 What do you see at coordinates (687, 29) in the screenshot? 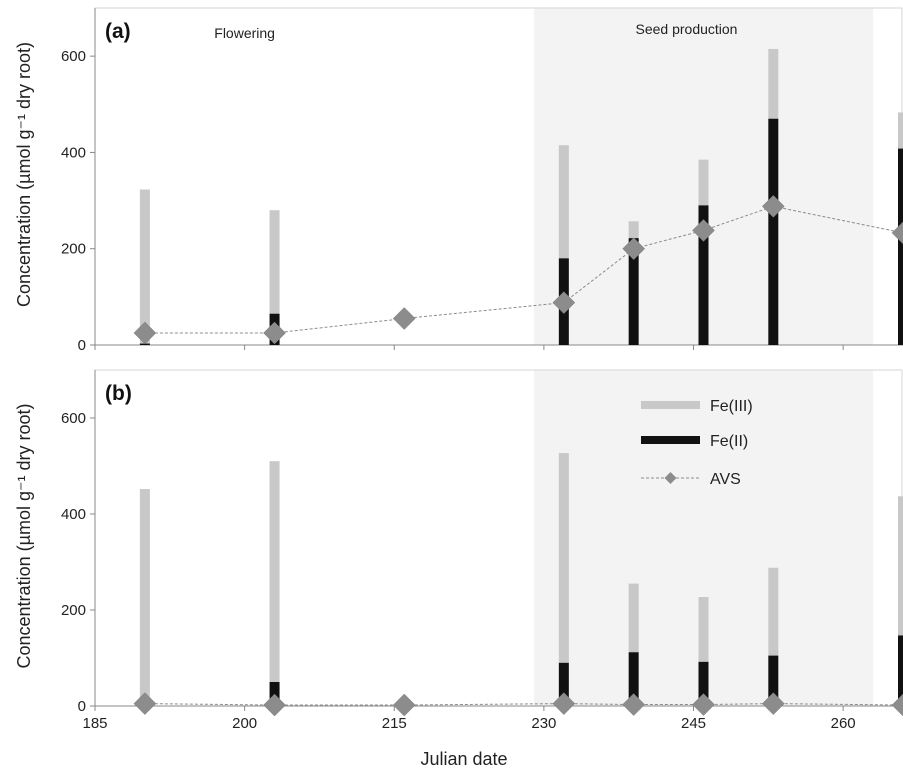
I see `shaded-region-label: Seed production` at bounding box center [687, 29].